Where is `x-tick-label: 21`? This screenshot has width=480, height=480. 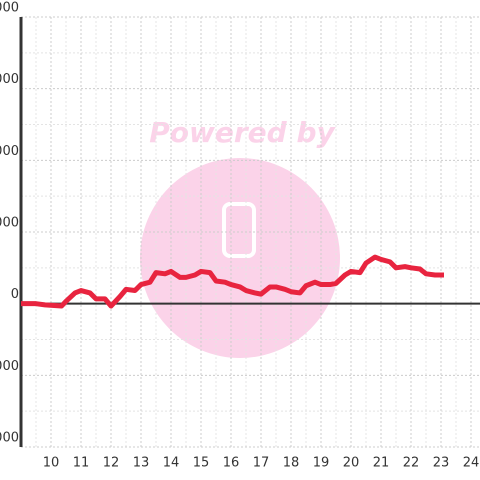 x-tick-label: 21 is located at coordinates (381, 463).